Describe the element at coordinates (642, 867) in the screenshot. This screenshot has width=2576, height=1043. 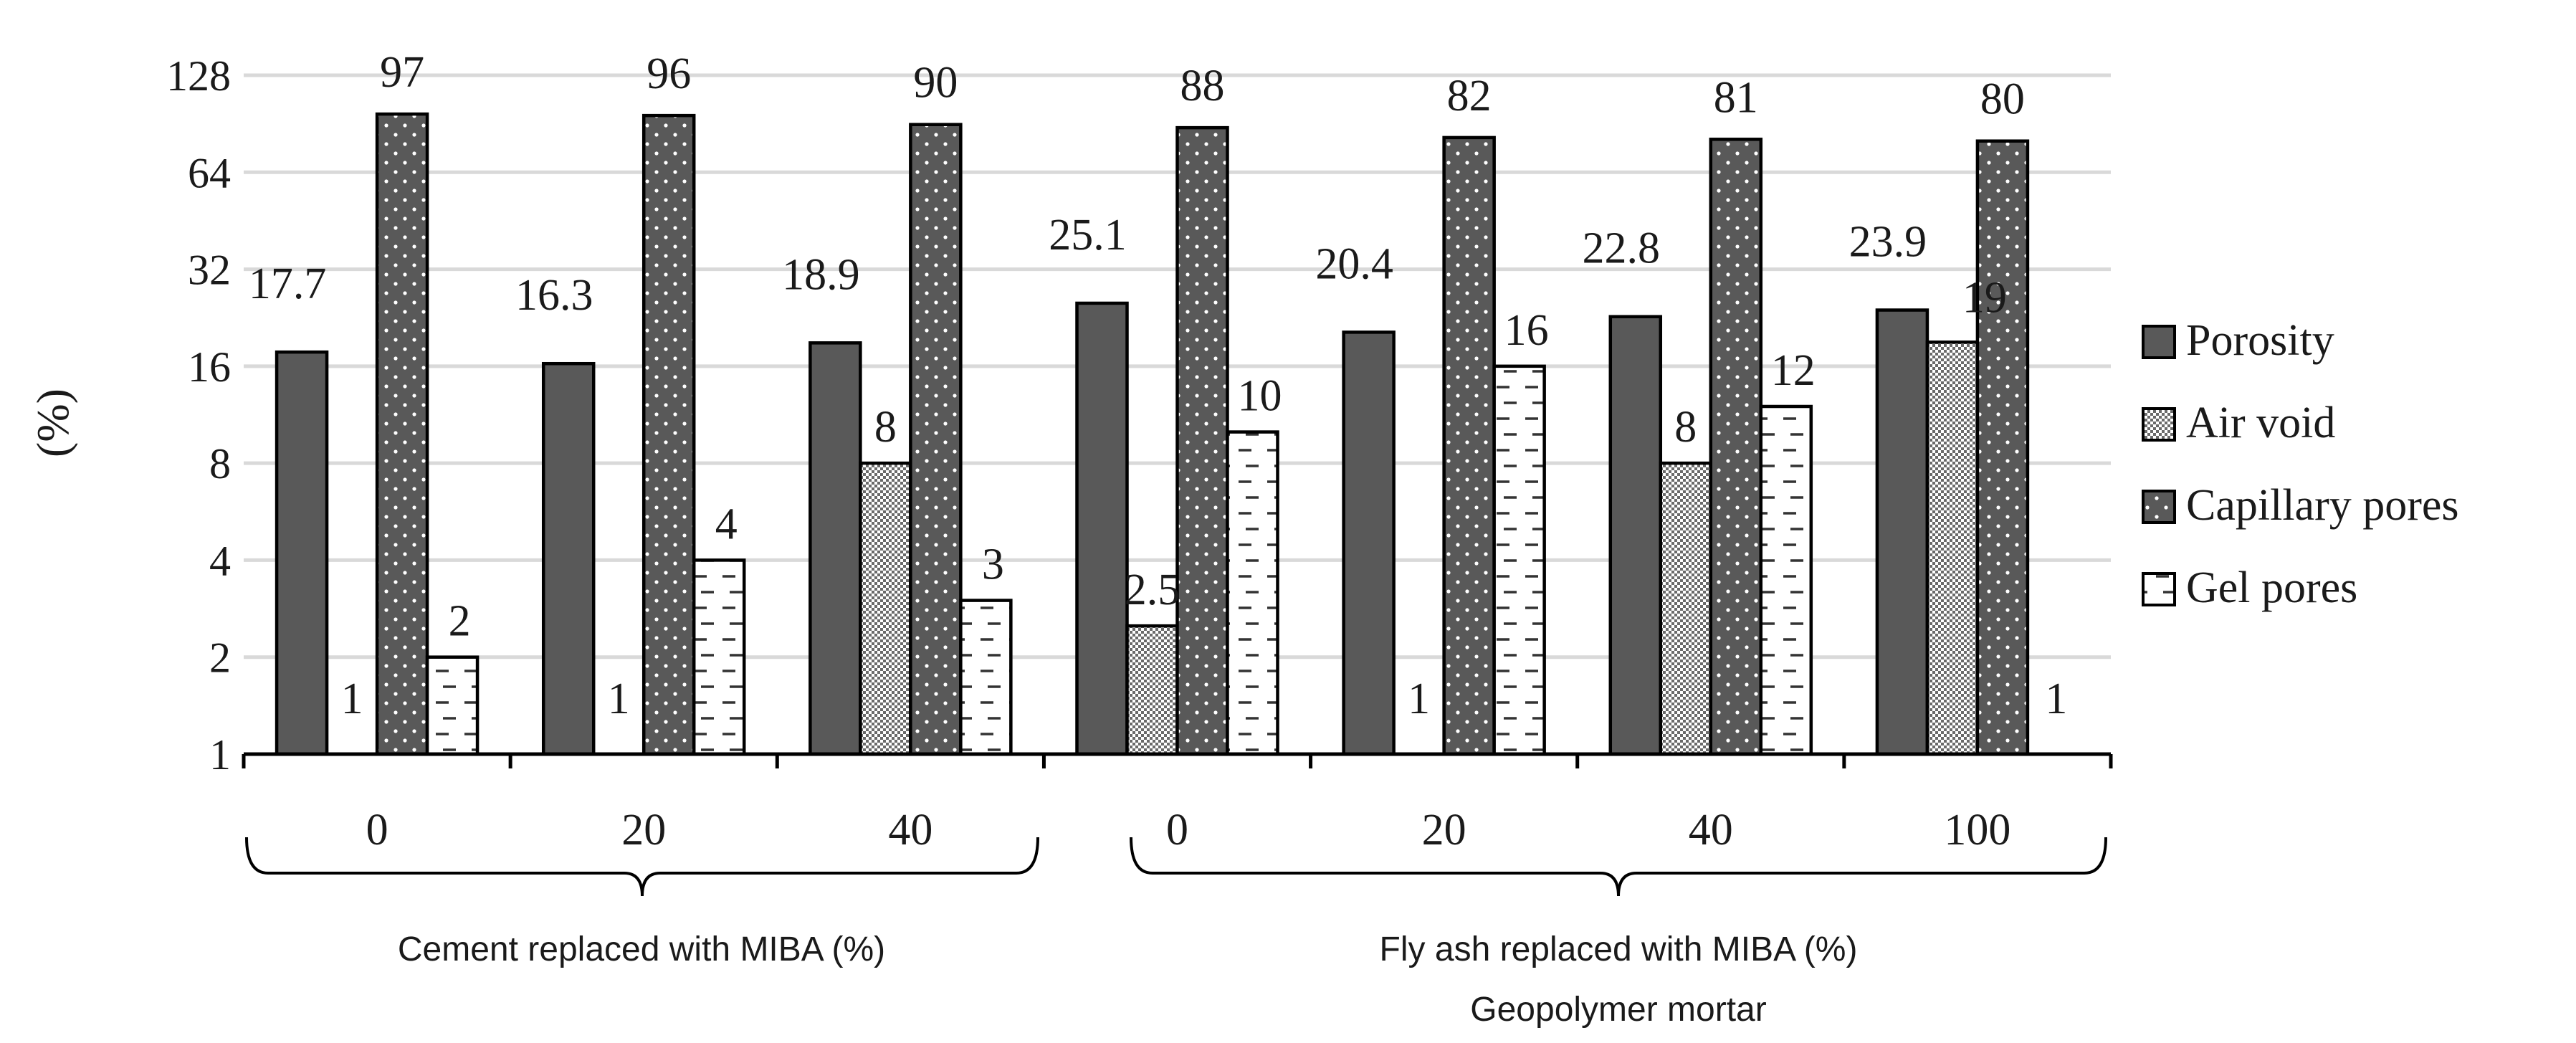
I see `brace-cement` at that location.